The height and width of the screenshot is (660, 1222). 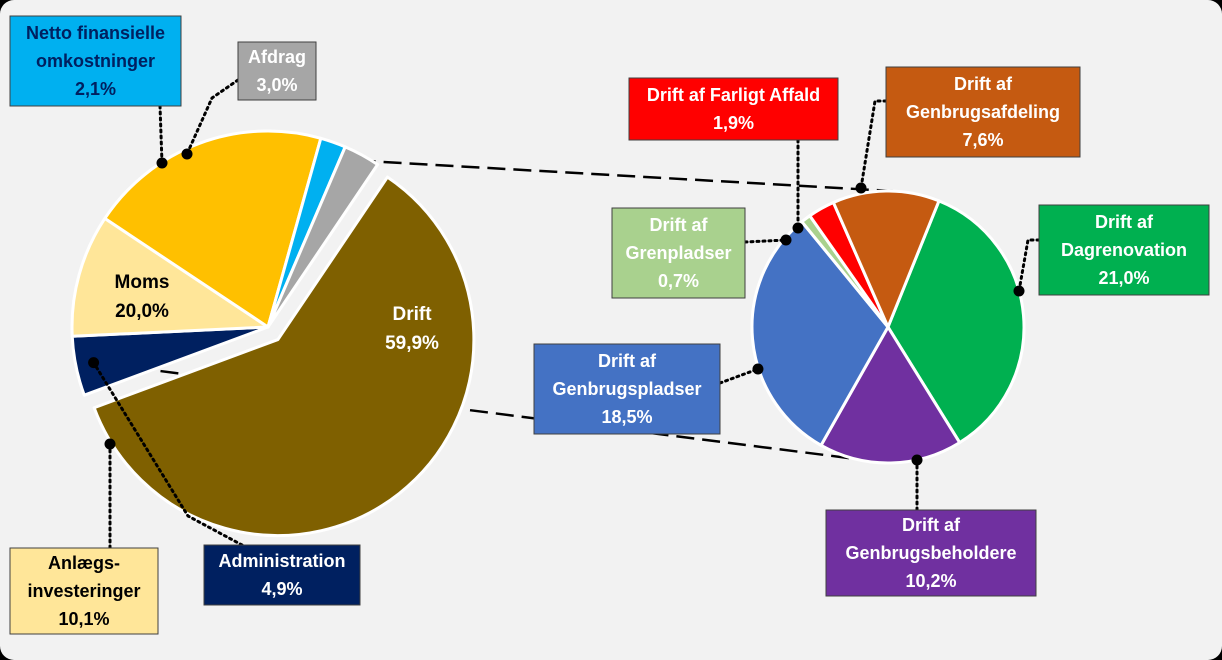 What do you see at coordinates (94, 363) in the screenshot?
I see `main-leader-dot-administration` at bounding box center [94, 363].